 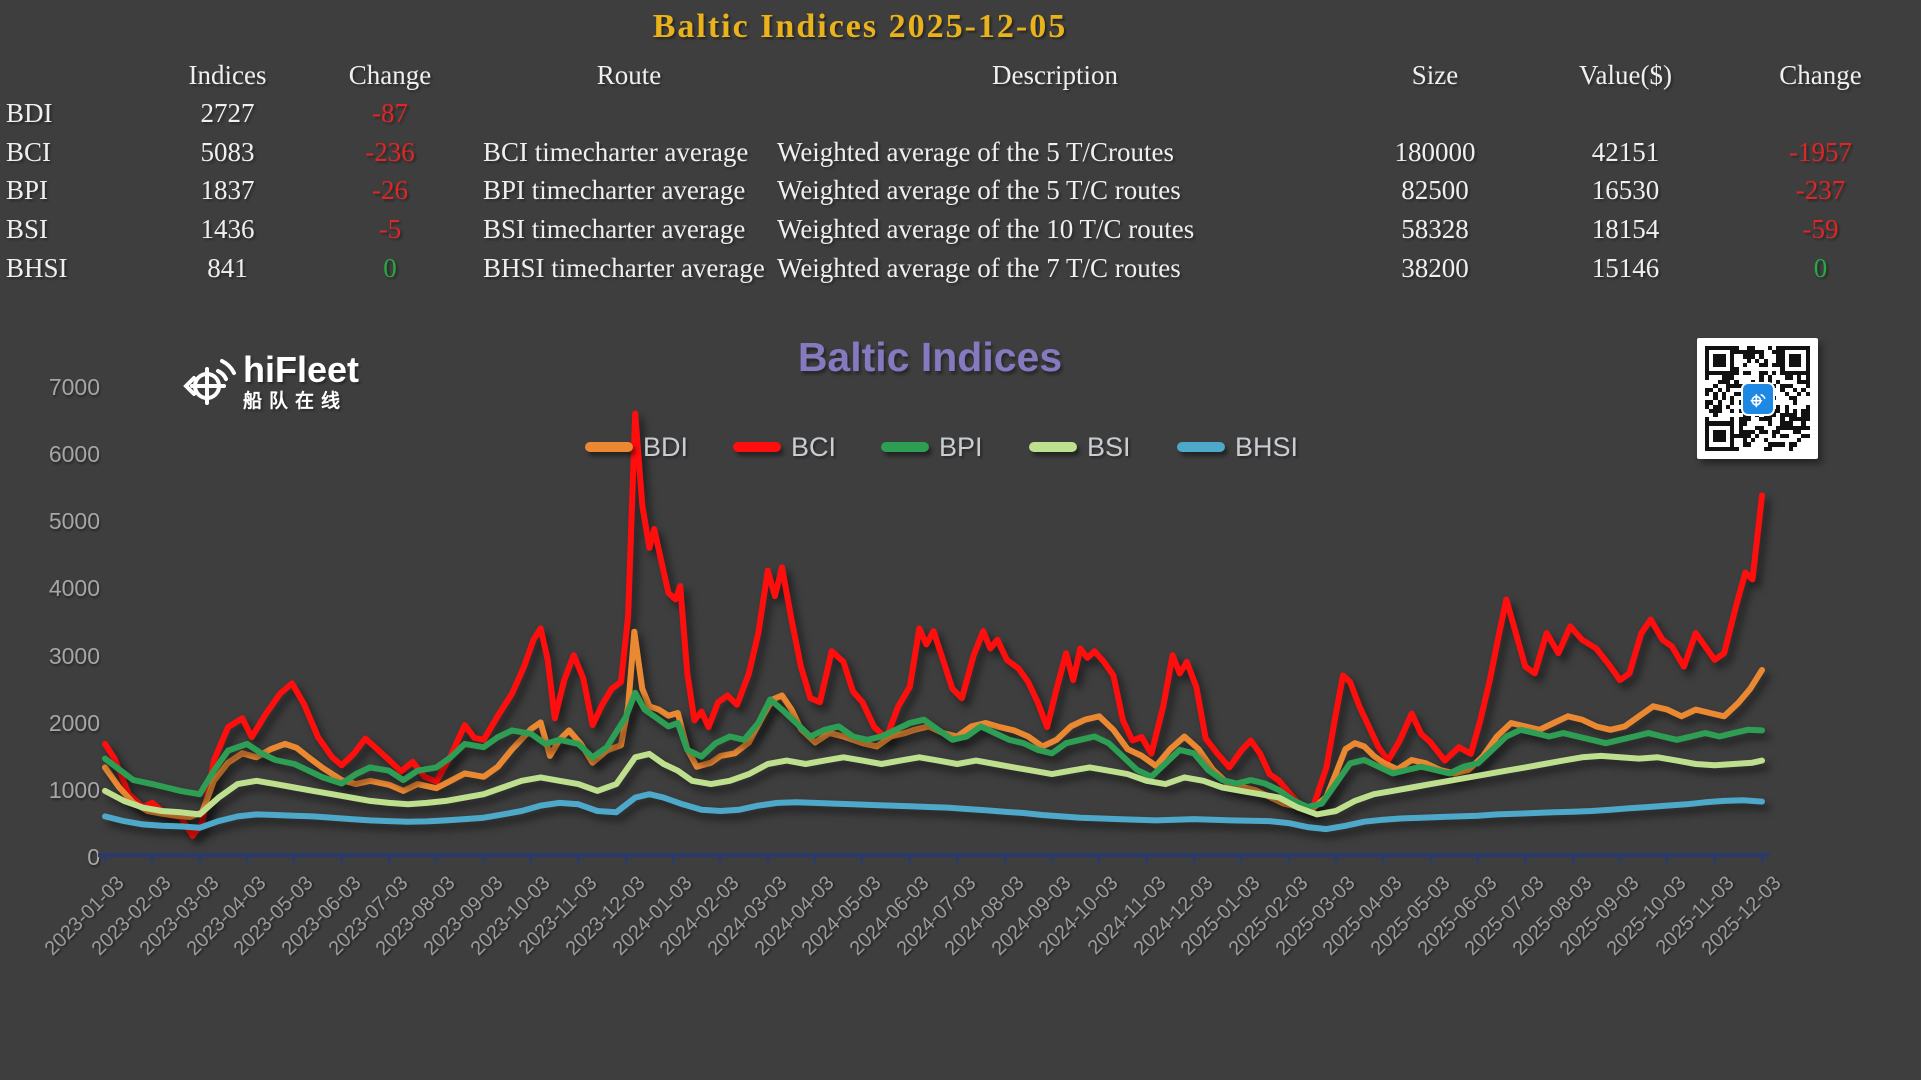 I want to click on row-index-name: BHSI, so click(x=37, y=267).